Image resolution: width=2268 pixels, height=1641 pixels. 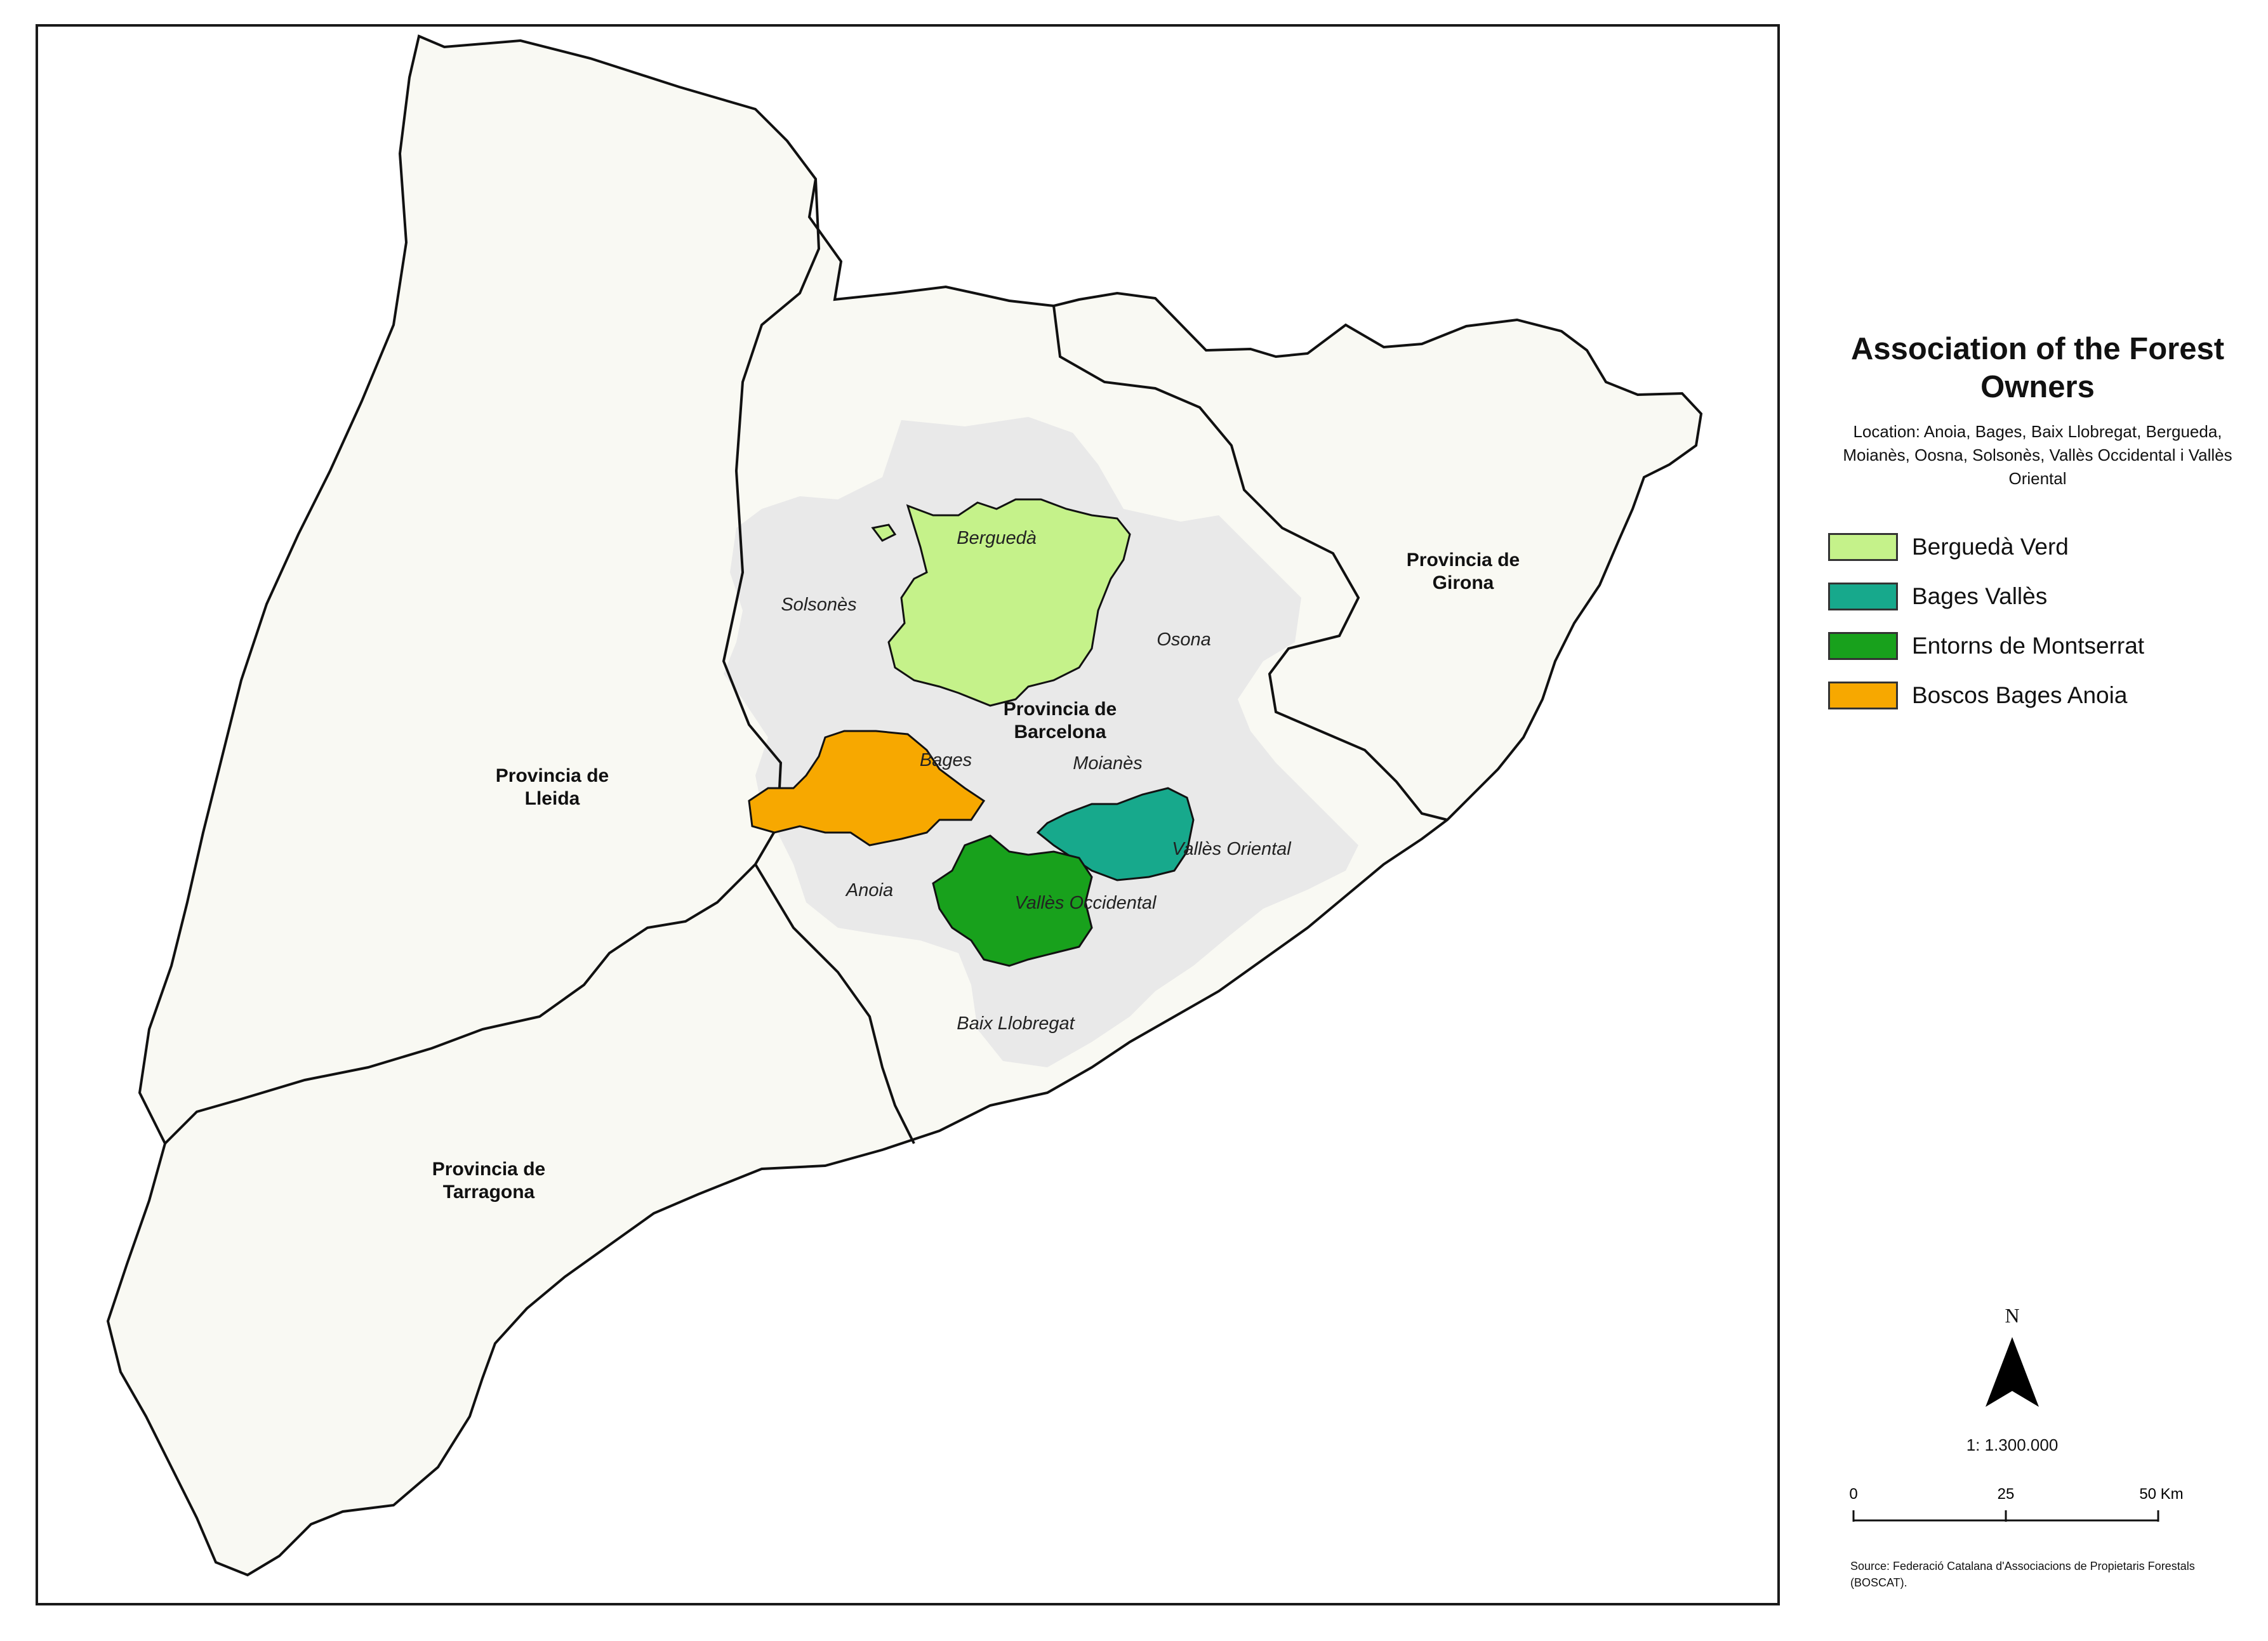 What do you see at coordinates (1060, 720) in the screenshot?
I see `label-provincia-barcelona: Provincia de Barcelona` at bounding box center [1060, 720].